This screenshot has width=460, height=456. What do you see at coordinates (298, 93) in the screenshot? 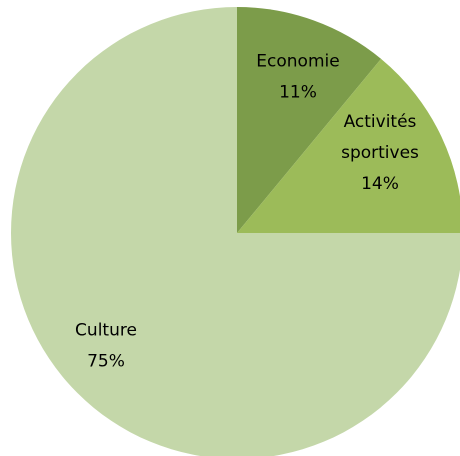
I see `slice-percent-label: 11%` at bounding box center [298, 93].